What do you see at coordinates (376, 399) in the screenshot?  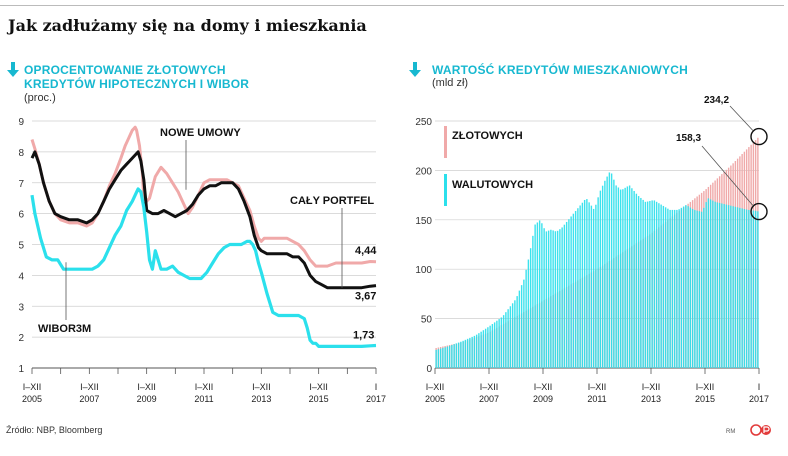 I see `x-tick-label: 2017` at bounding box center [376, 399].